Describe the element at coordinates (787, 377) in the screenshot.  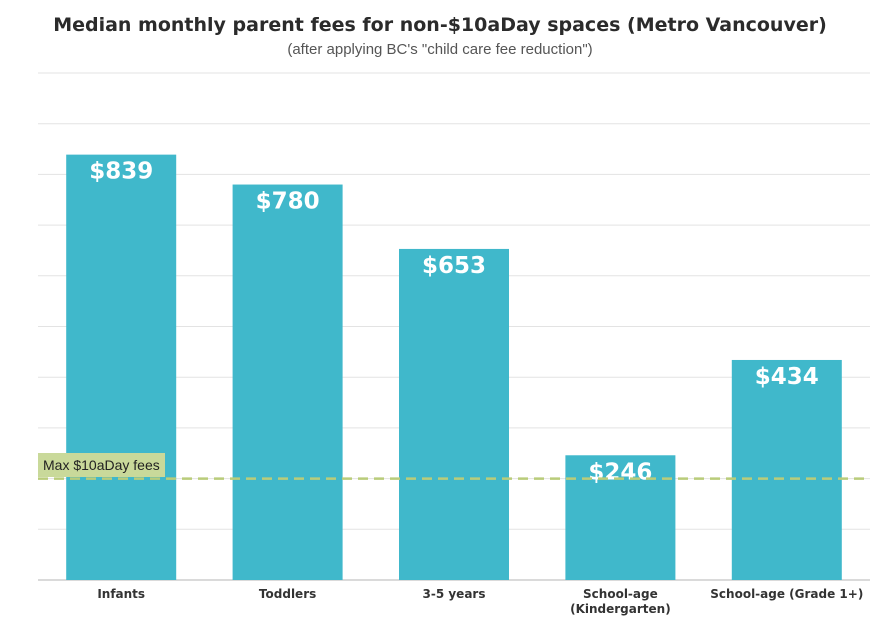
I see `data-label: $434` at that location.